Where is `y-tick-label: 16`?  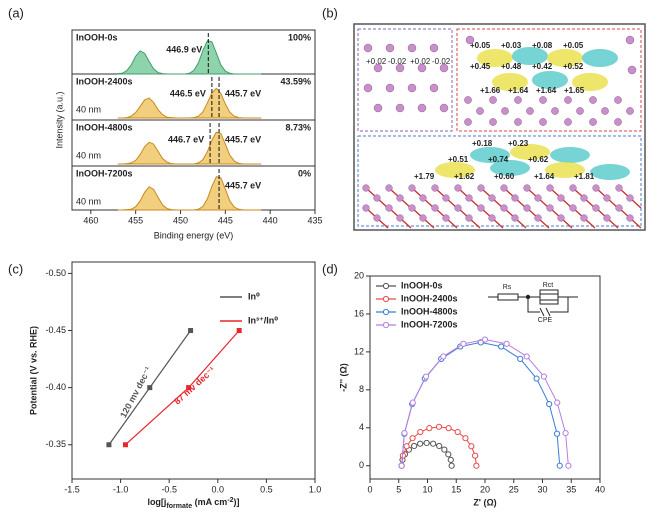 y-tick-label: 16 is located at coordinates (359, 313).